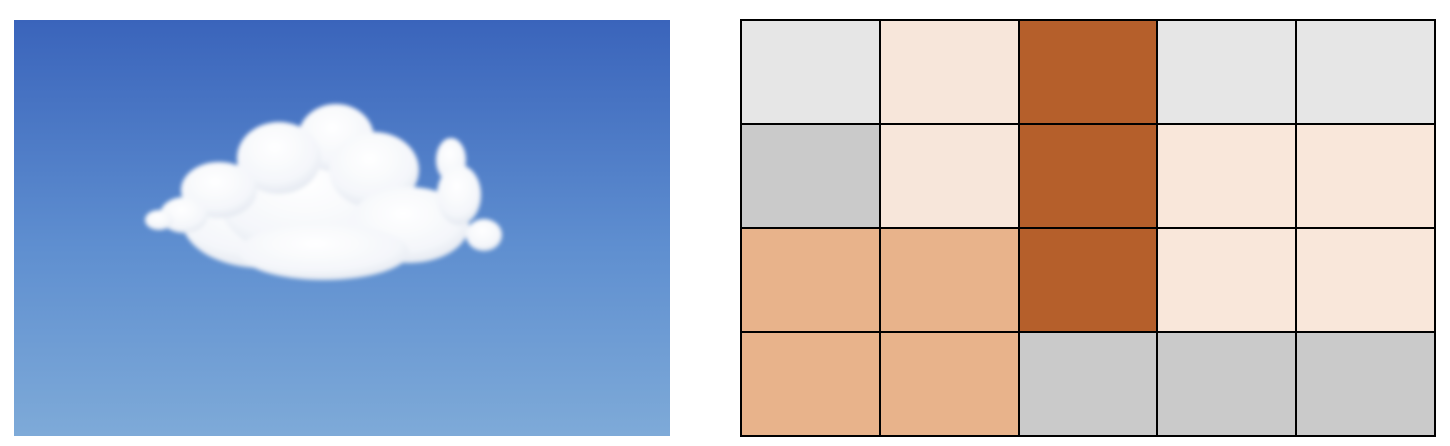  What do you see at coordinates (810, 72) in the screenshot?
I see `grid-cell-r1-c1` at bounding box center [810, 72].